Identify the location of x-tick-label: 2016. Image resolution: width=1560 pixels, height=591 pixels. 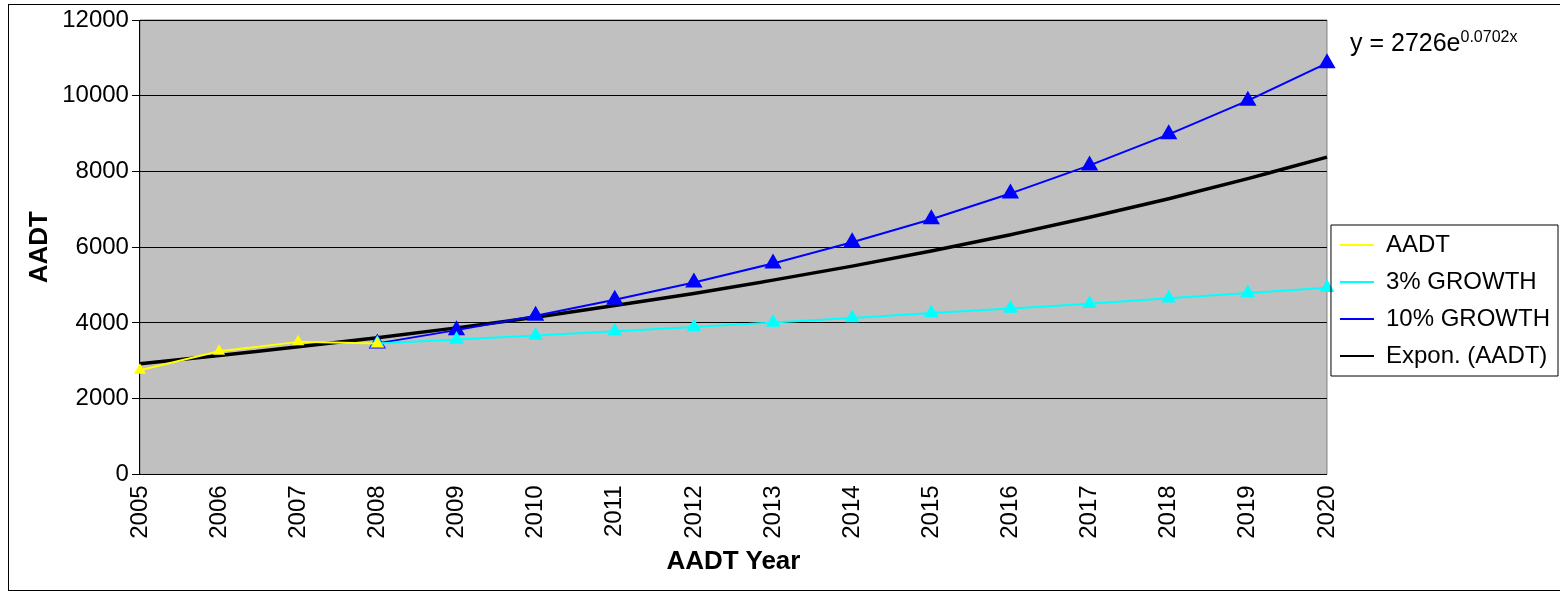
(1009, 512).